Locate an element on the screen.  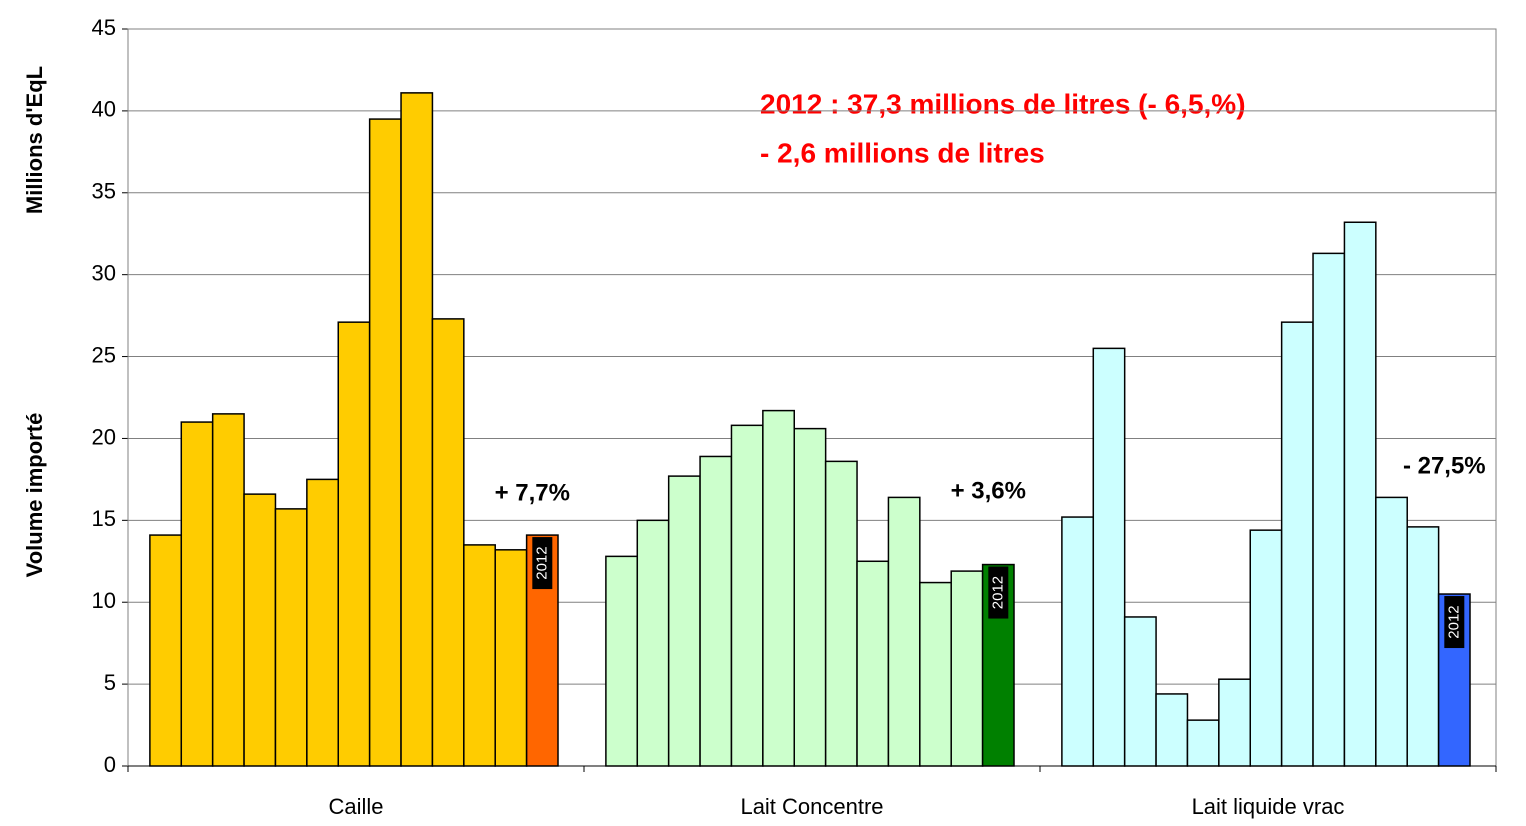
note: - 2,6 millions de litres is located at coordinates (902, 152).